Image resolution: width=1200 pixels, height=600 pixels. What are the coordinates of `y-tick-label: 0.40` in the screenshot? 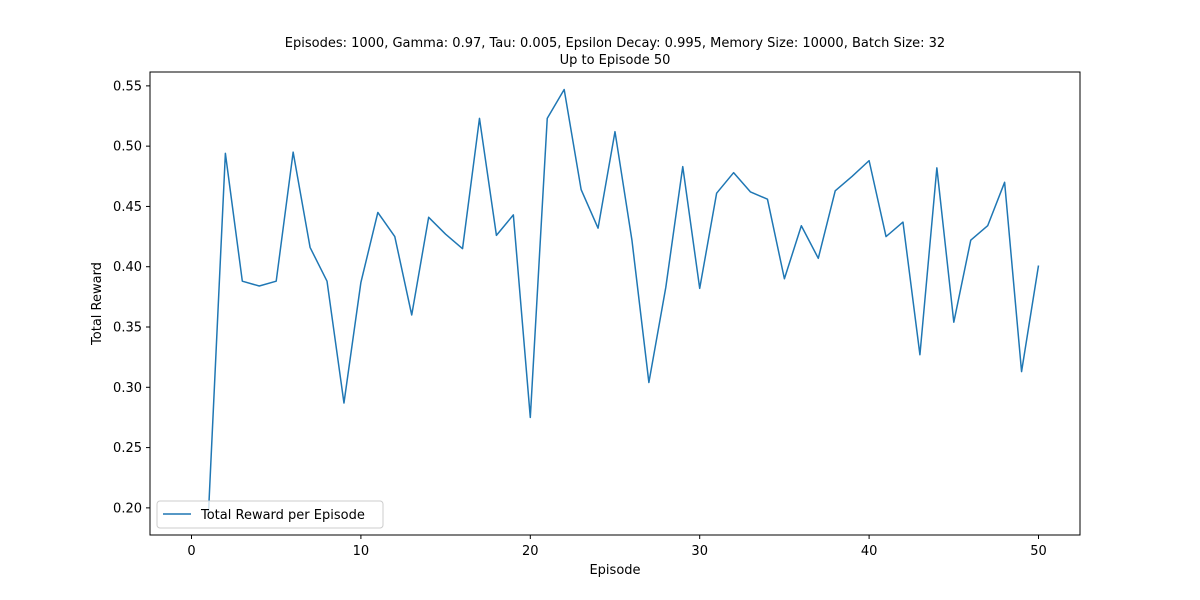 It's located at (127, 267).